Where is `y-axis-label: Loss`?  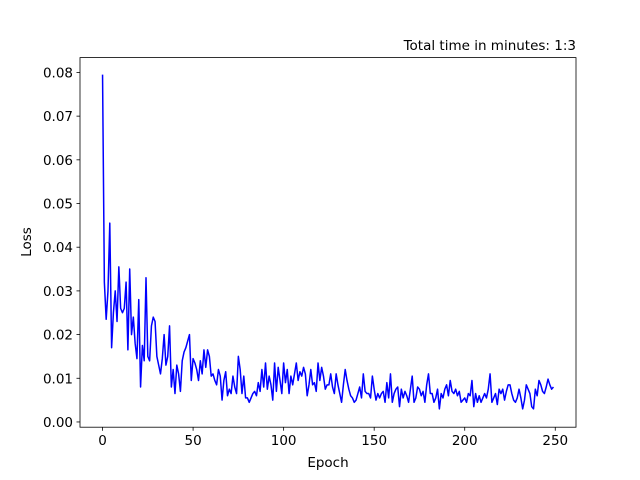
y-axis-label: Loss is located at coordinates (27, 242).